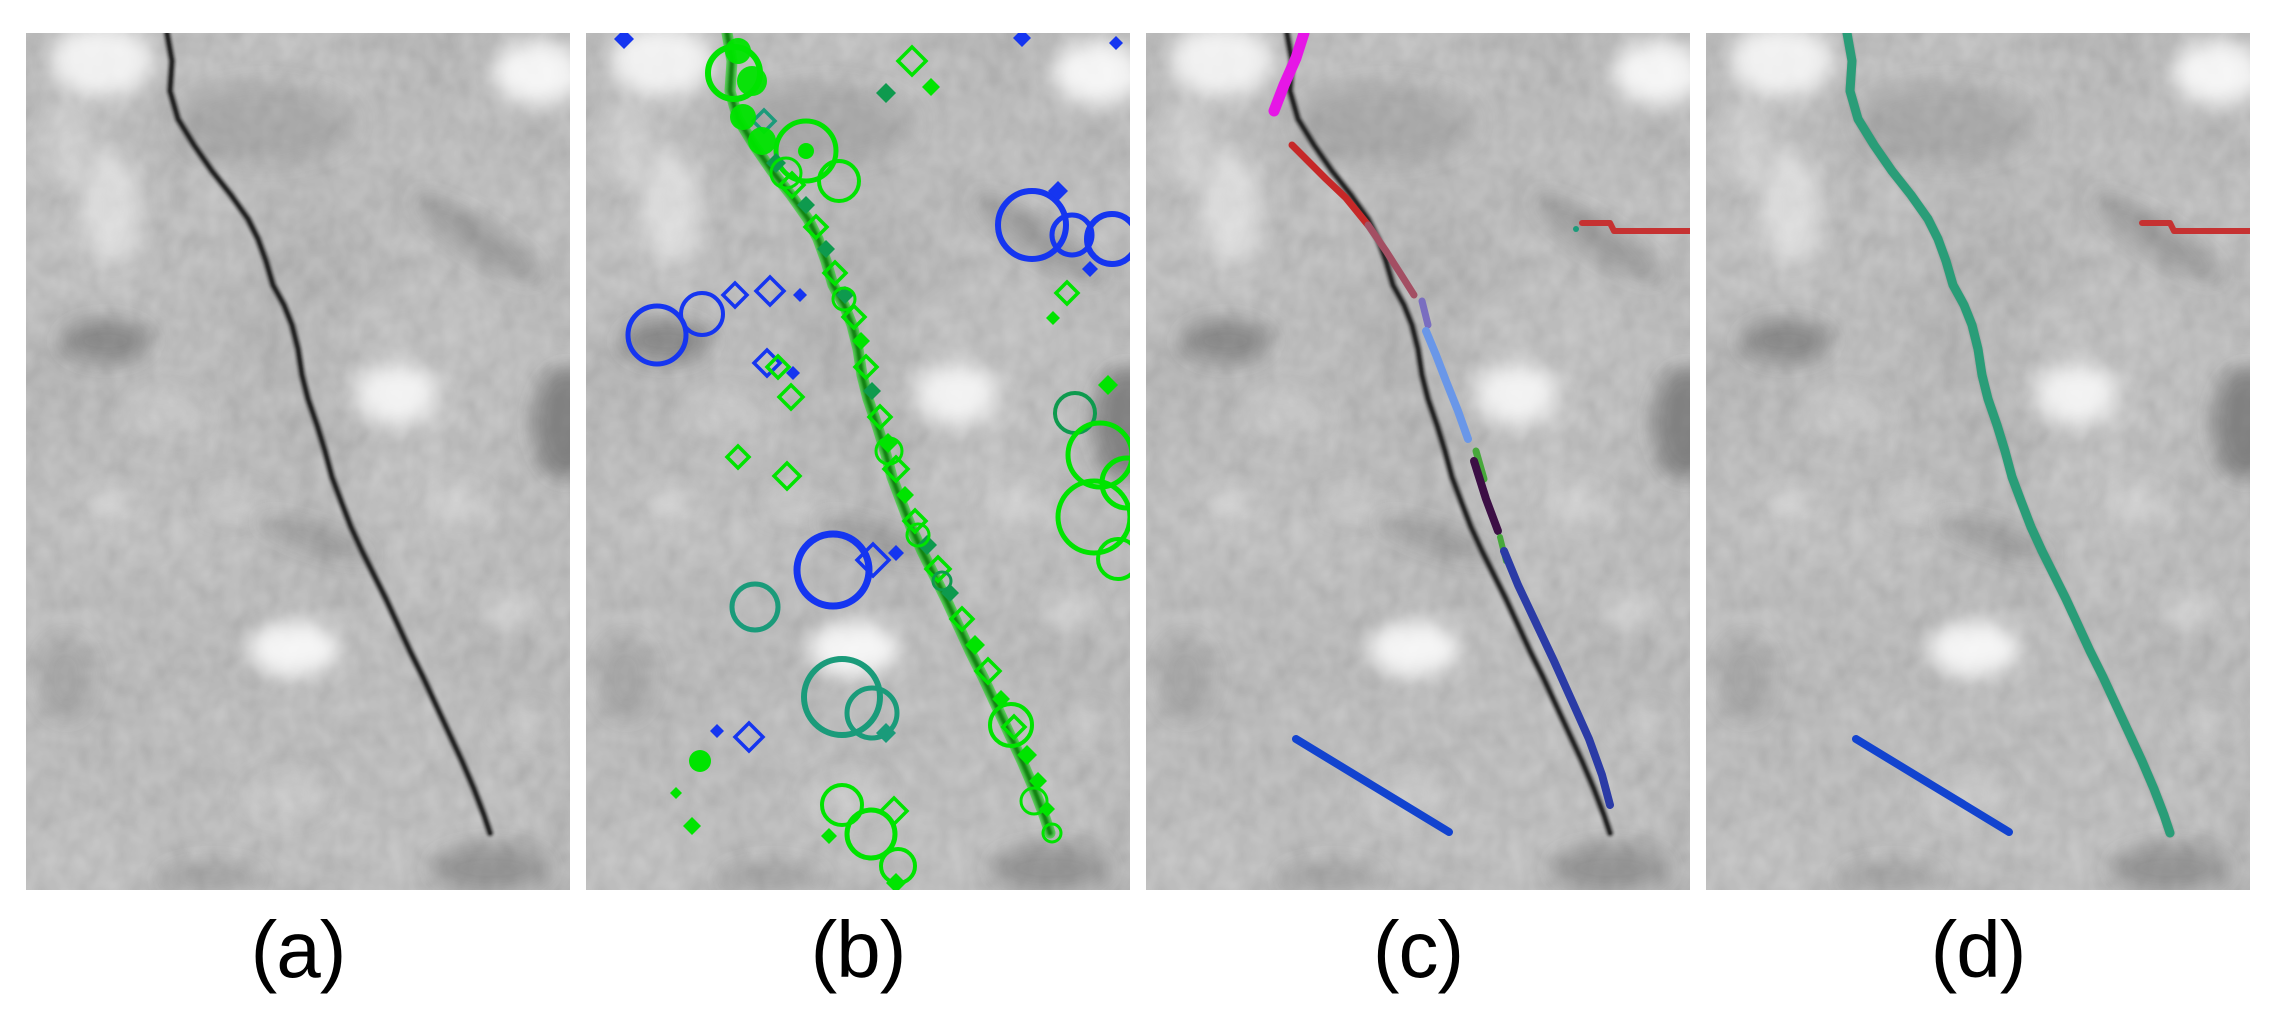 The image size is (2285, 1029). Describe the element at coordinates (858, 949) in the screenshot. I see `panel-b-caption: (b)` at that location.